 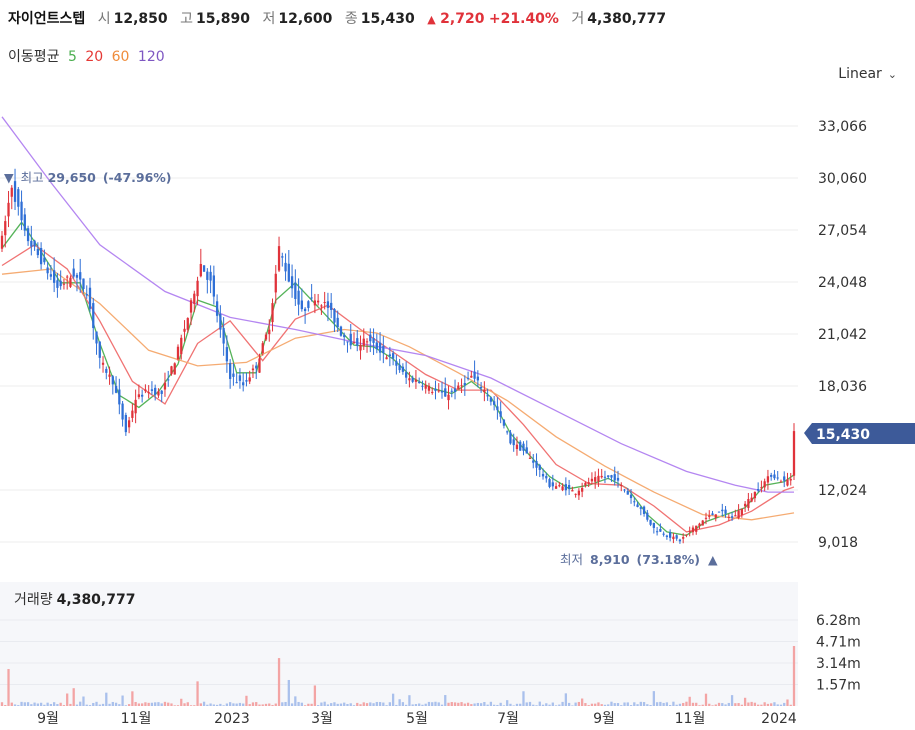 I want to click on time-tick-label: 3월, so click(x=322, y=719).